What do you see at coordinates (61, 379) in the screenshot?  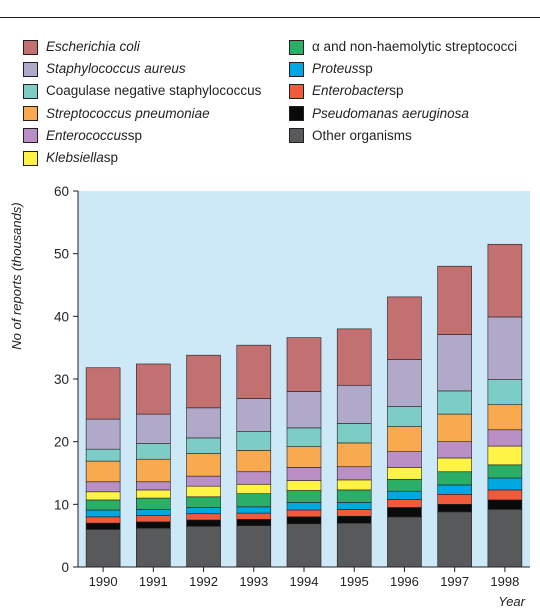 I see `y-tick-label: 30` at bounding box center [61, 379].